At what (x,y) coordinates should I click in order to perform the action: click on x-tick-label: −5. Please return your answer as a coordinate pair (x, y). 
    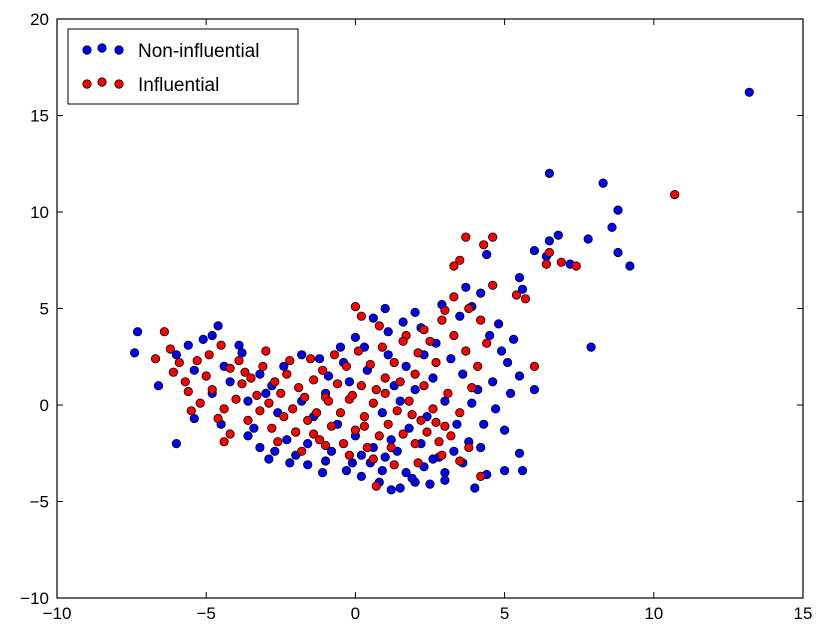
    Looking at the image, I should click on (206, 613).